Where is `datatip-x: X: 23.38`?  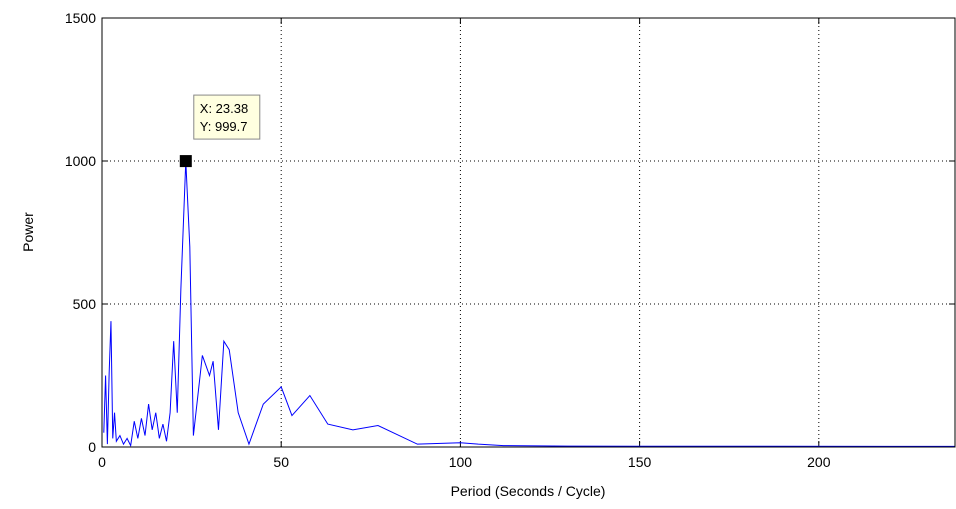 datatip-x: X: 23.38 is located at coordinates (224, 108).